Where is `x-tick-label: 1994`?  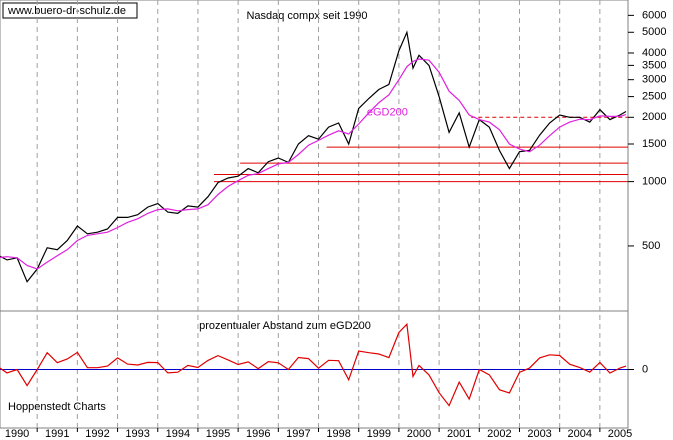 x-tick-label: 1994 is located at coordinates (178, 434).